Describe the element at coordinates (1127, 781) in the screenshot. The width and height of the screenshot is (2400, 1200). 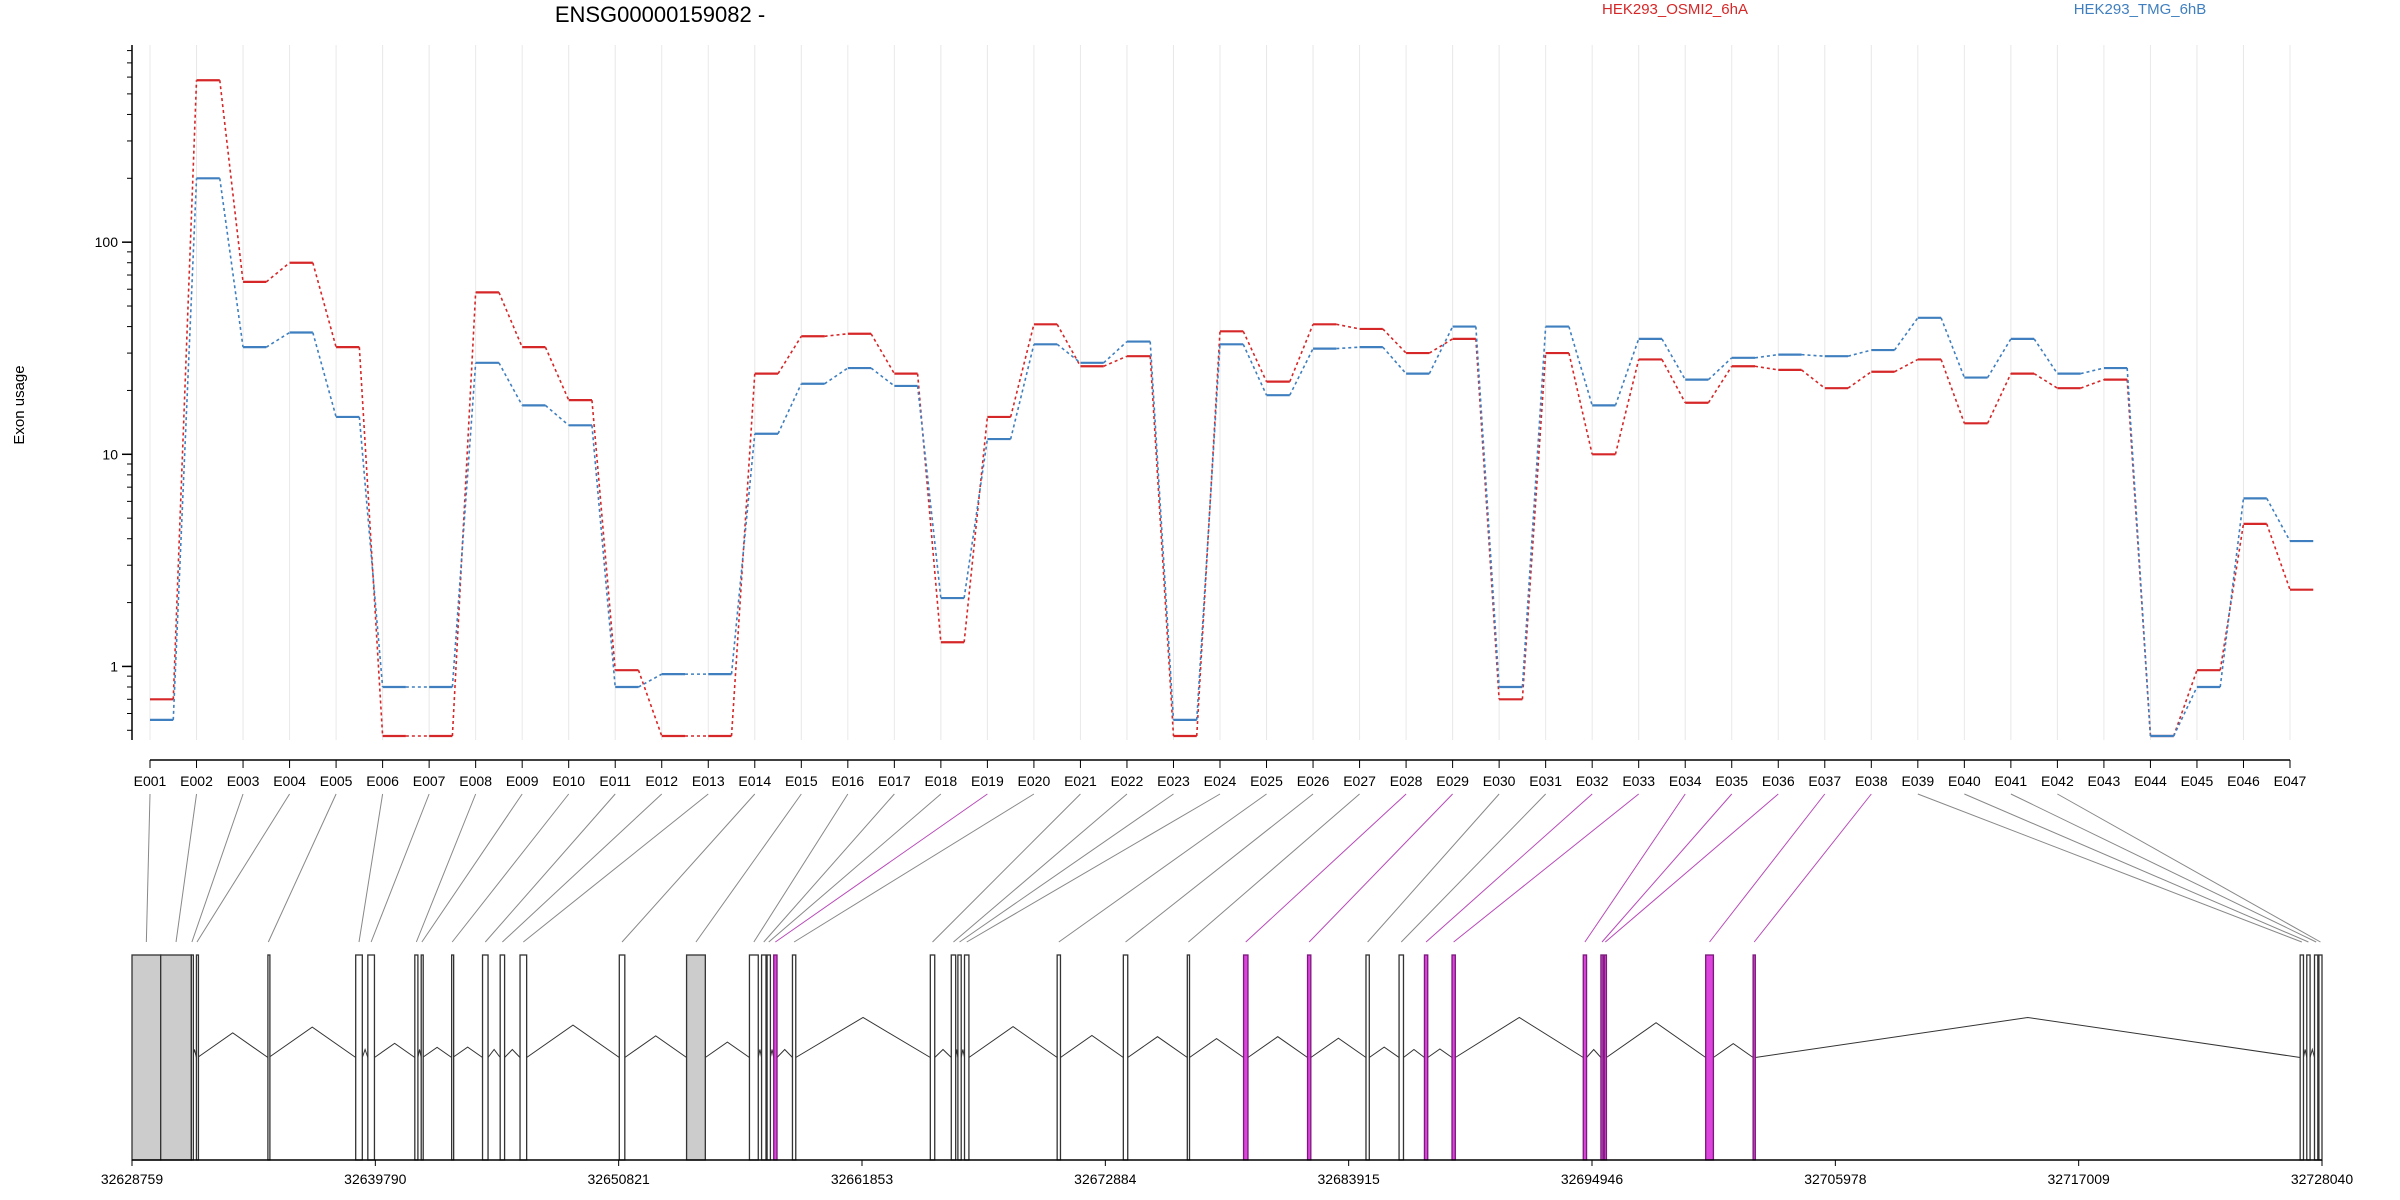
I see `x-tick-label: E022` at that location.